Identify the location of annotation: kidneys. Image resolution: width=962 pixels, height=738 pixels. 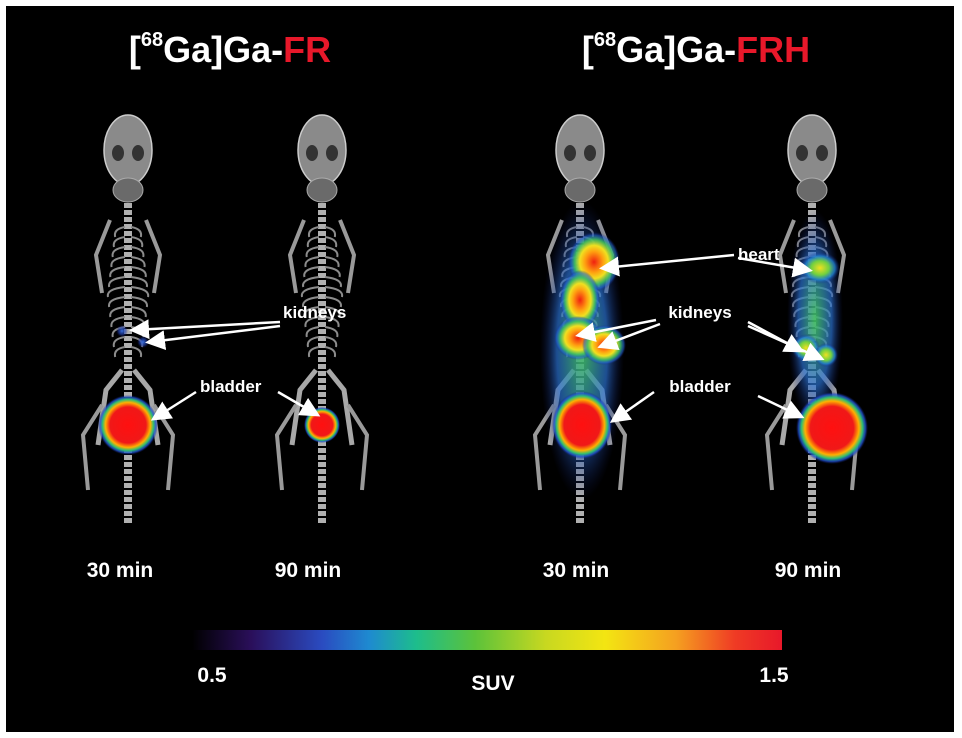
(314, 312).